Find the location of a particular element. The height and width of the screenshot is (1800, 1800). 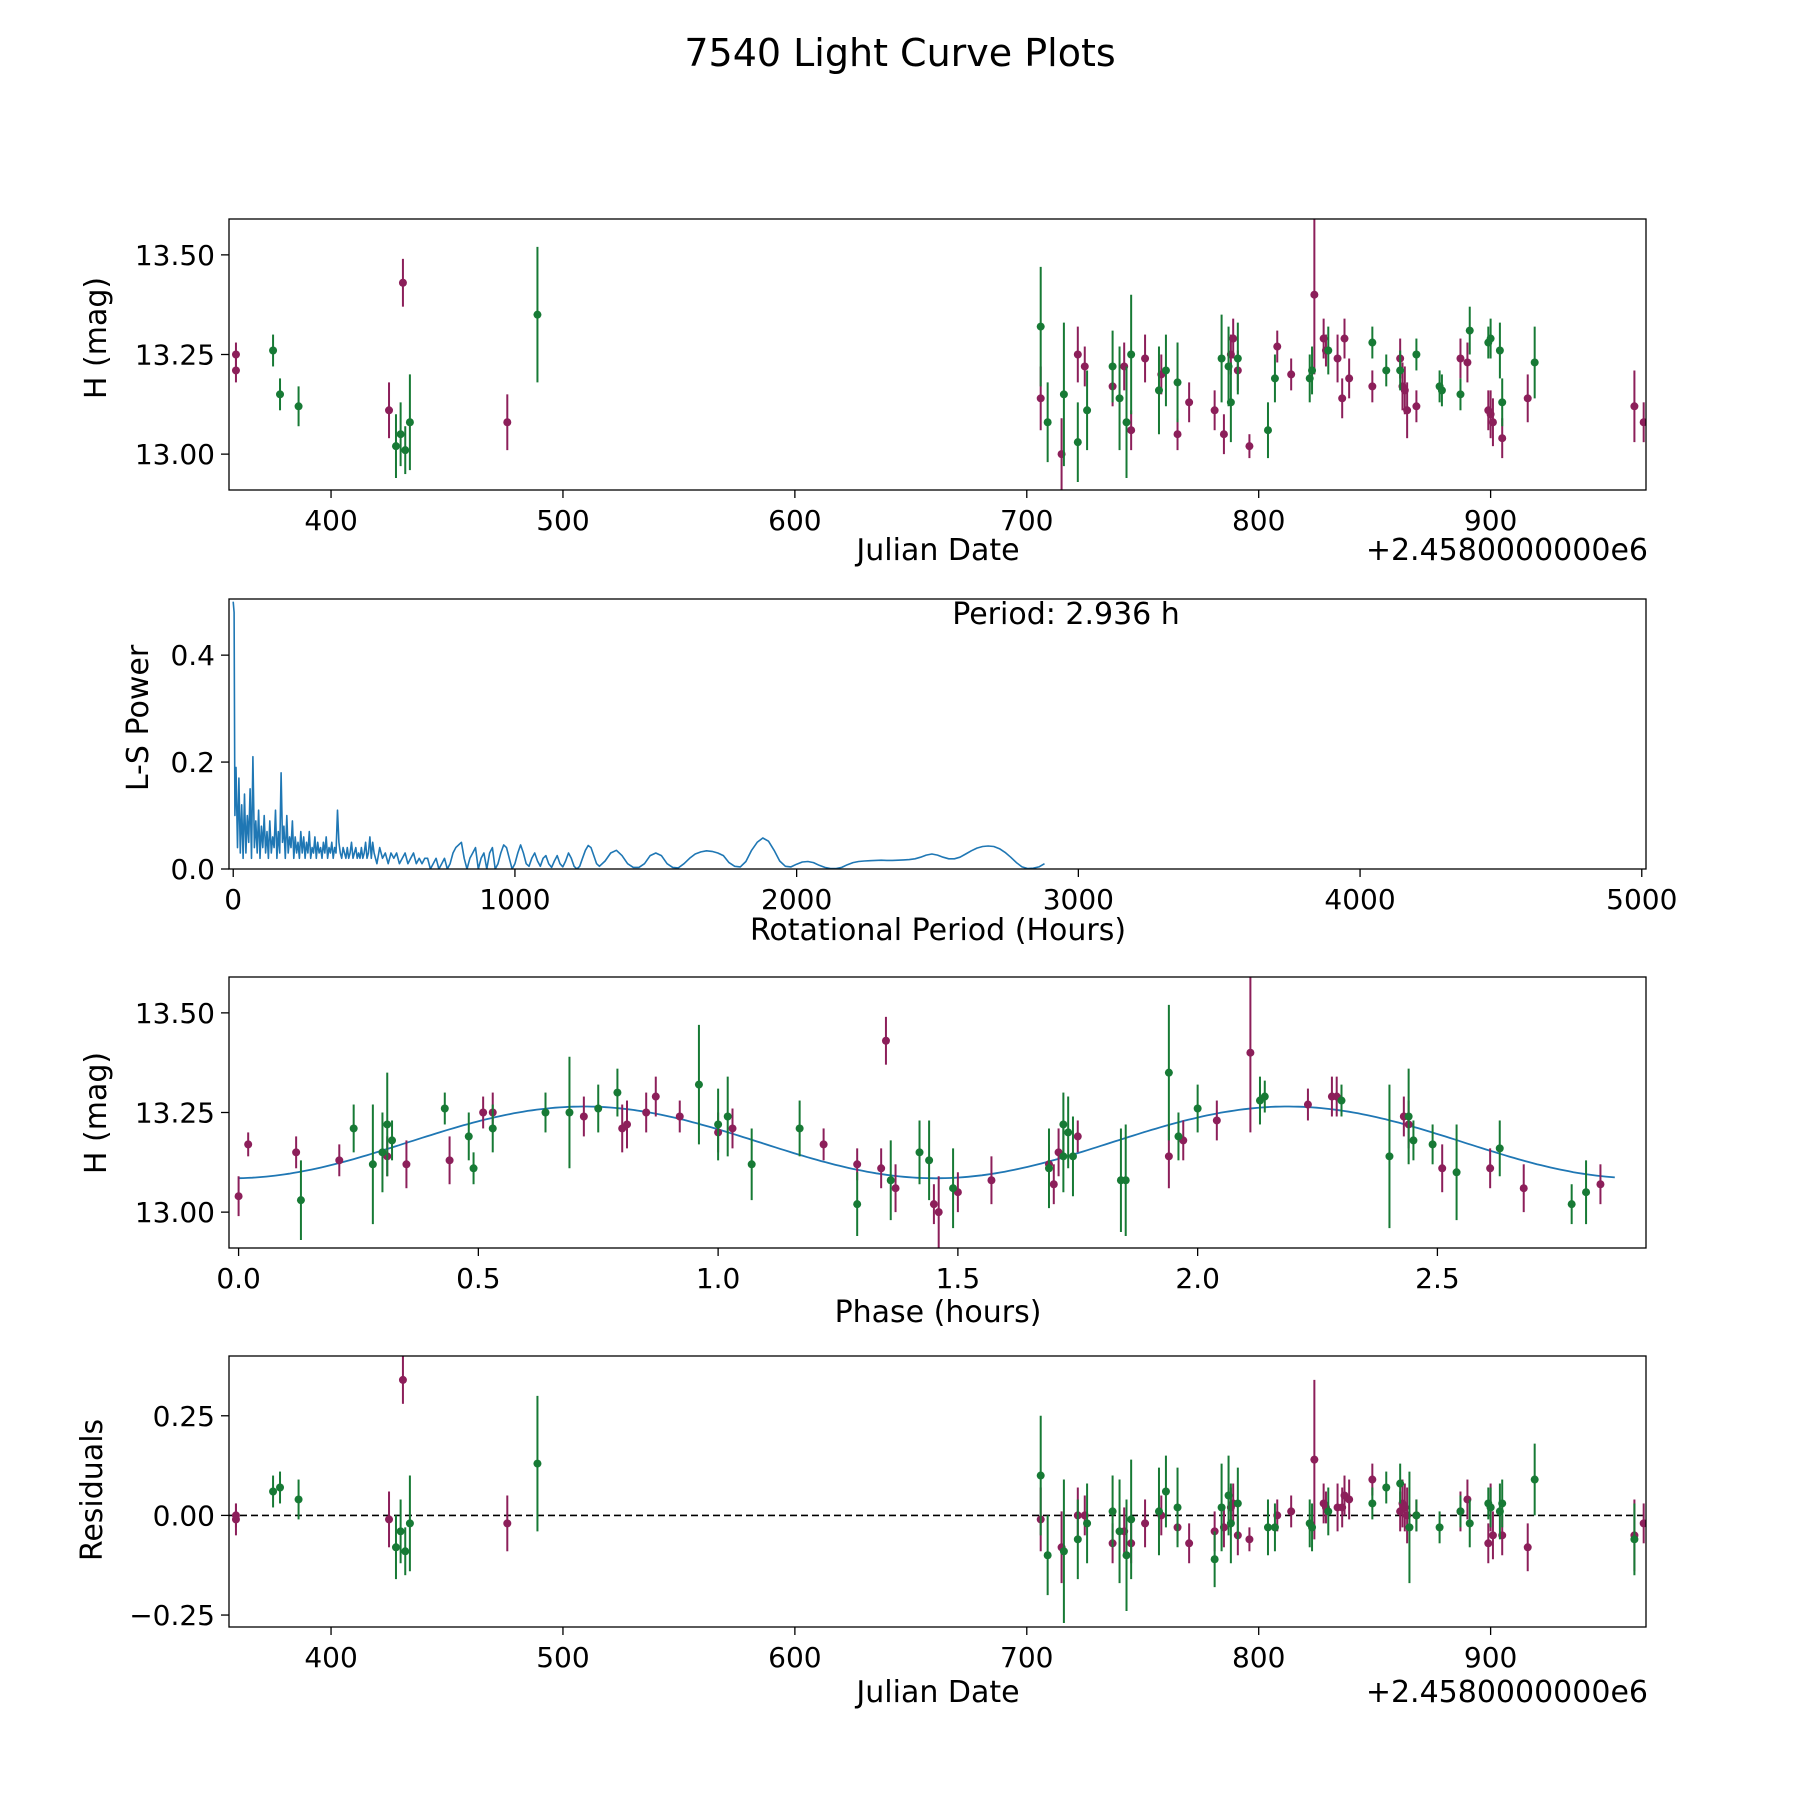

periodogram-xtick-label: 1000 is located at coordinates (514, 899).